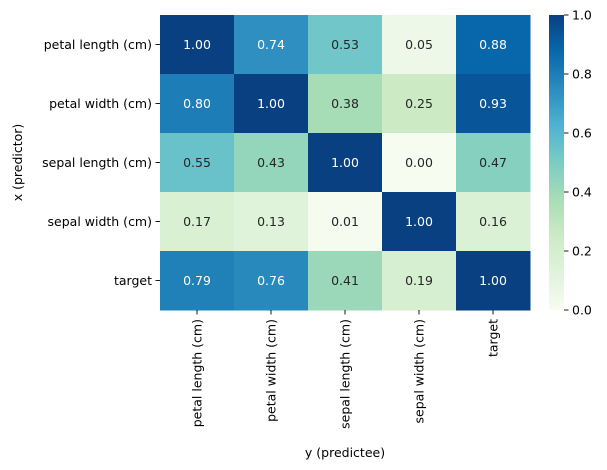 Image resolution: width=607 pixels, height=470 pixels. Describe the element at coordinates (17, 163) in the screenshot. I see `y-axis-title: x (predictor)` at that location.